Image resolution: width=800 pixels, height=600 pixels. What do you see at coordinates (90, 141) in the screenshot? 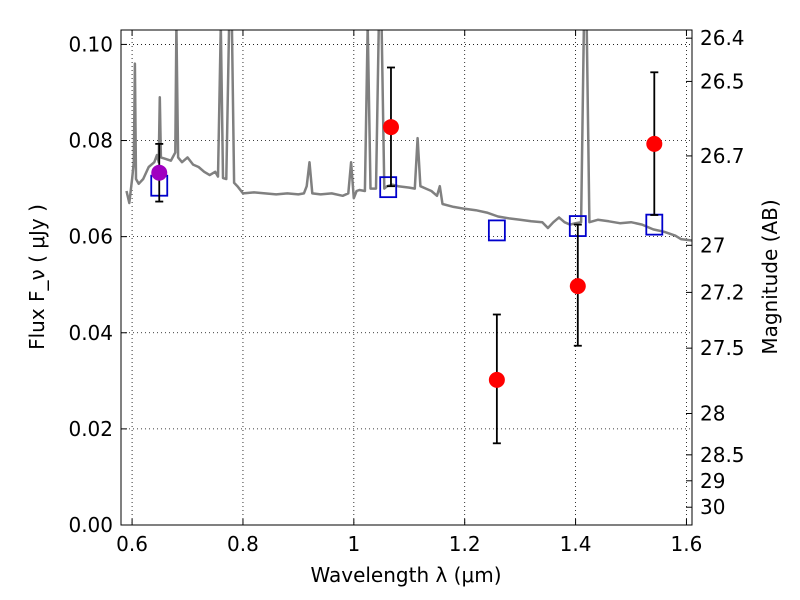
I see `y-tick-label: 0.08` at bounding box center [90, 141].